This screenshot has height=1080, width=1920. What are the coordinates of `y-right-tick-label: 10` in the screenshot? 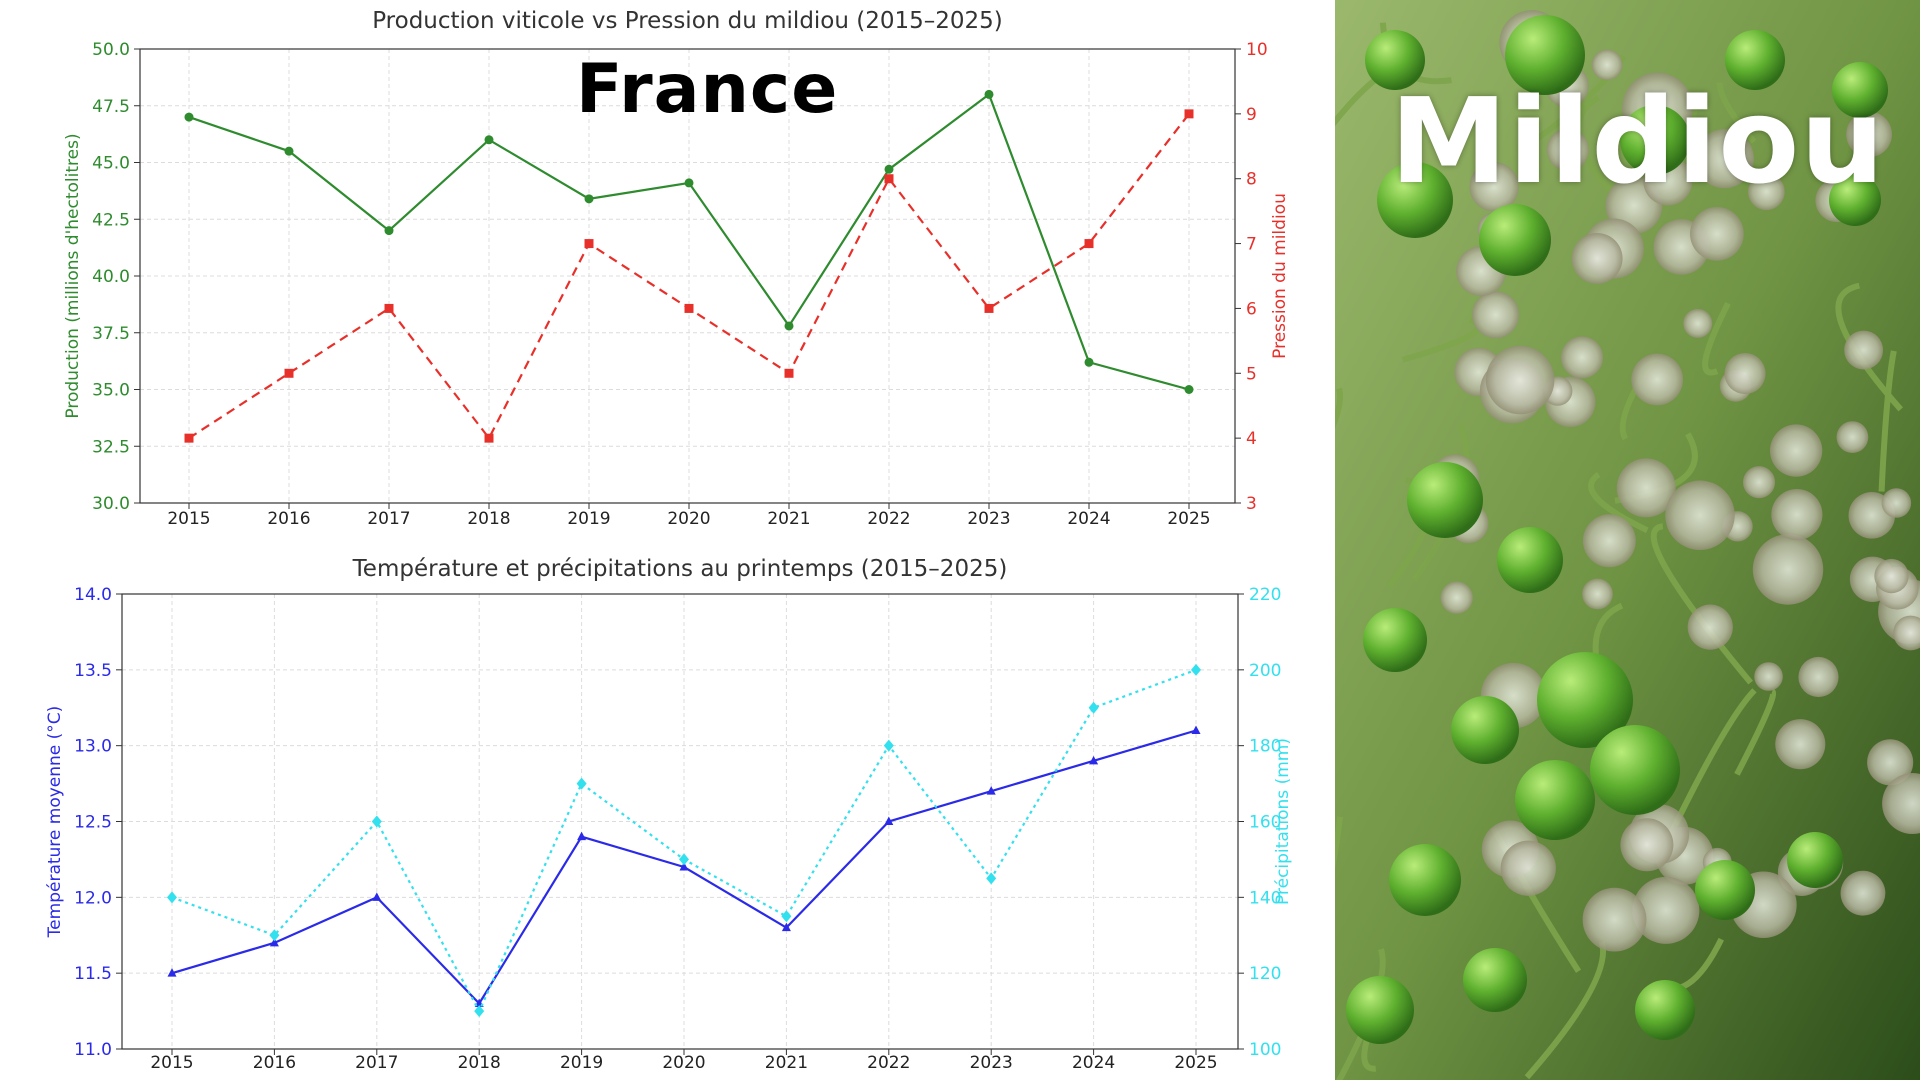 It's located at (1257, 50).